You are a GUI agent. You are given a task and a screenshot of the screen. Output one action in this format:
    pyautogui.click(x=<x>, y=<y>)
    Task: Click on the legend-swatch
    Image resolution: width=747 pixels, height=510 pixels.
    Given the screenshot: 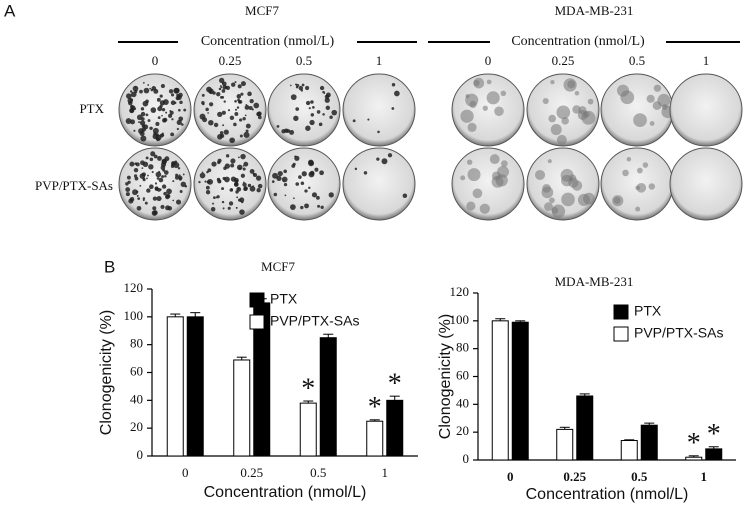 What is the action you would take?
    pyautogui.click(x=621, y=312)
    